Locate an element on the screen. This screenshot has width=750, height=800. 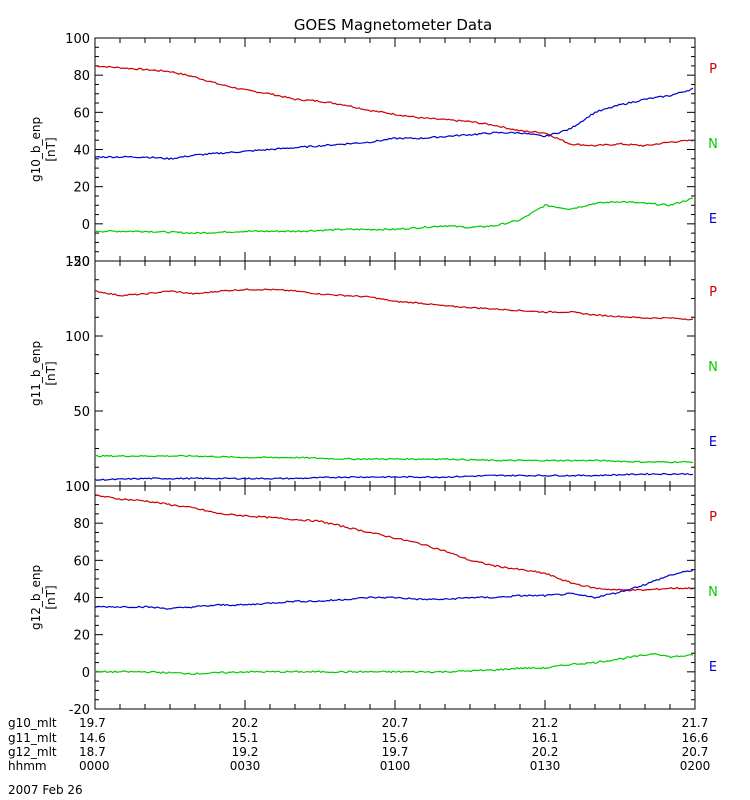
x-row-value: 21.2 is located at coordinates (545, 723).